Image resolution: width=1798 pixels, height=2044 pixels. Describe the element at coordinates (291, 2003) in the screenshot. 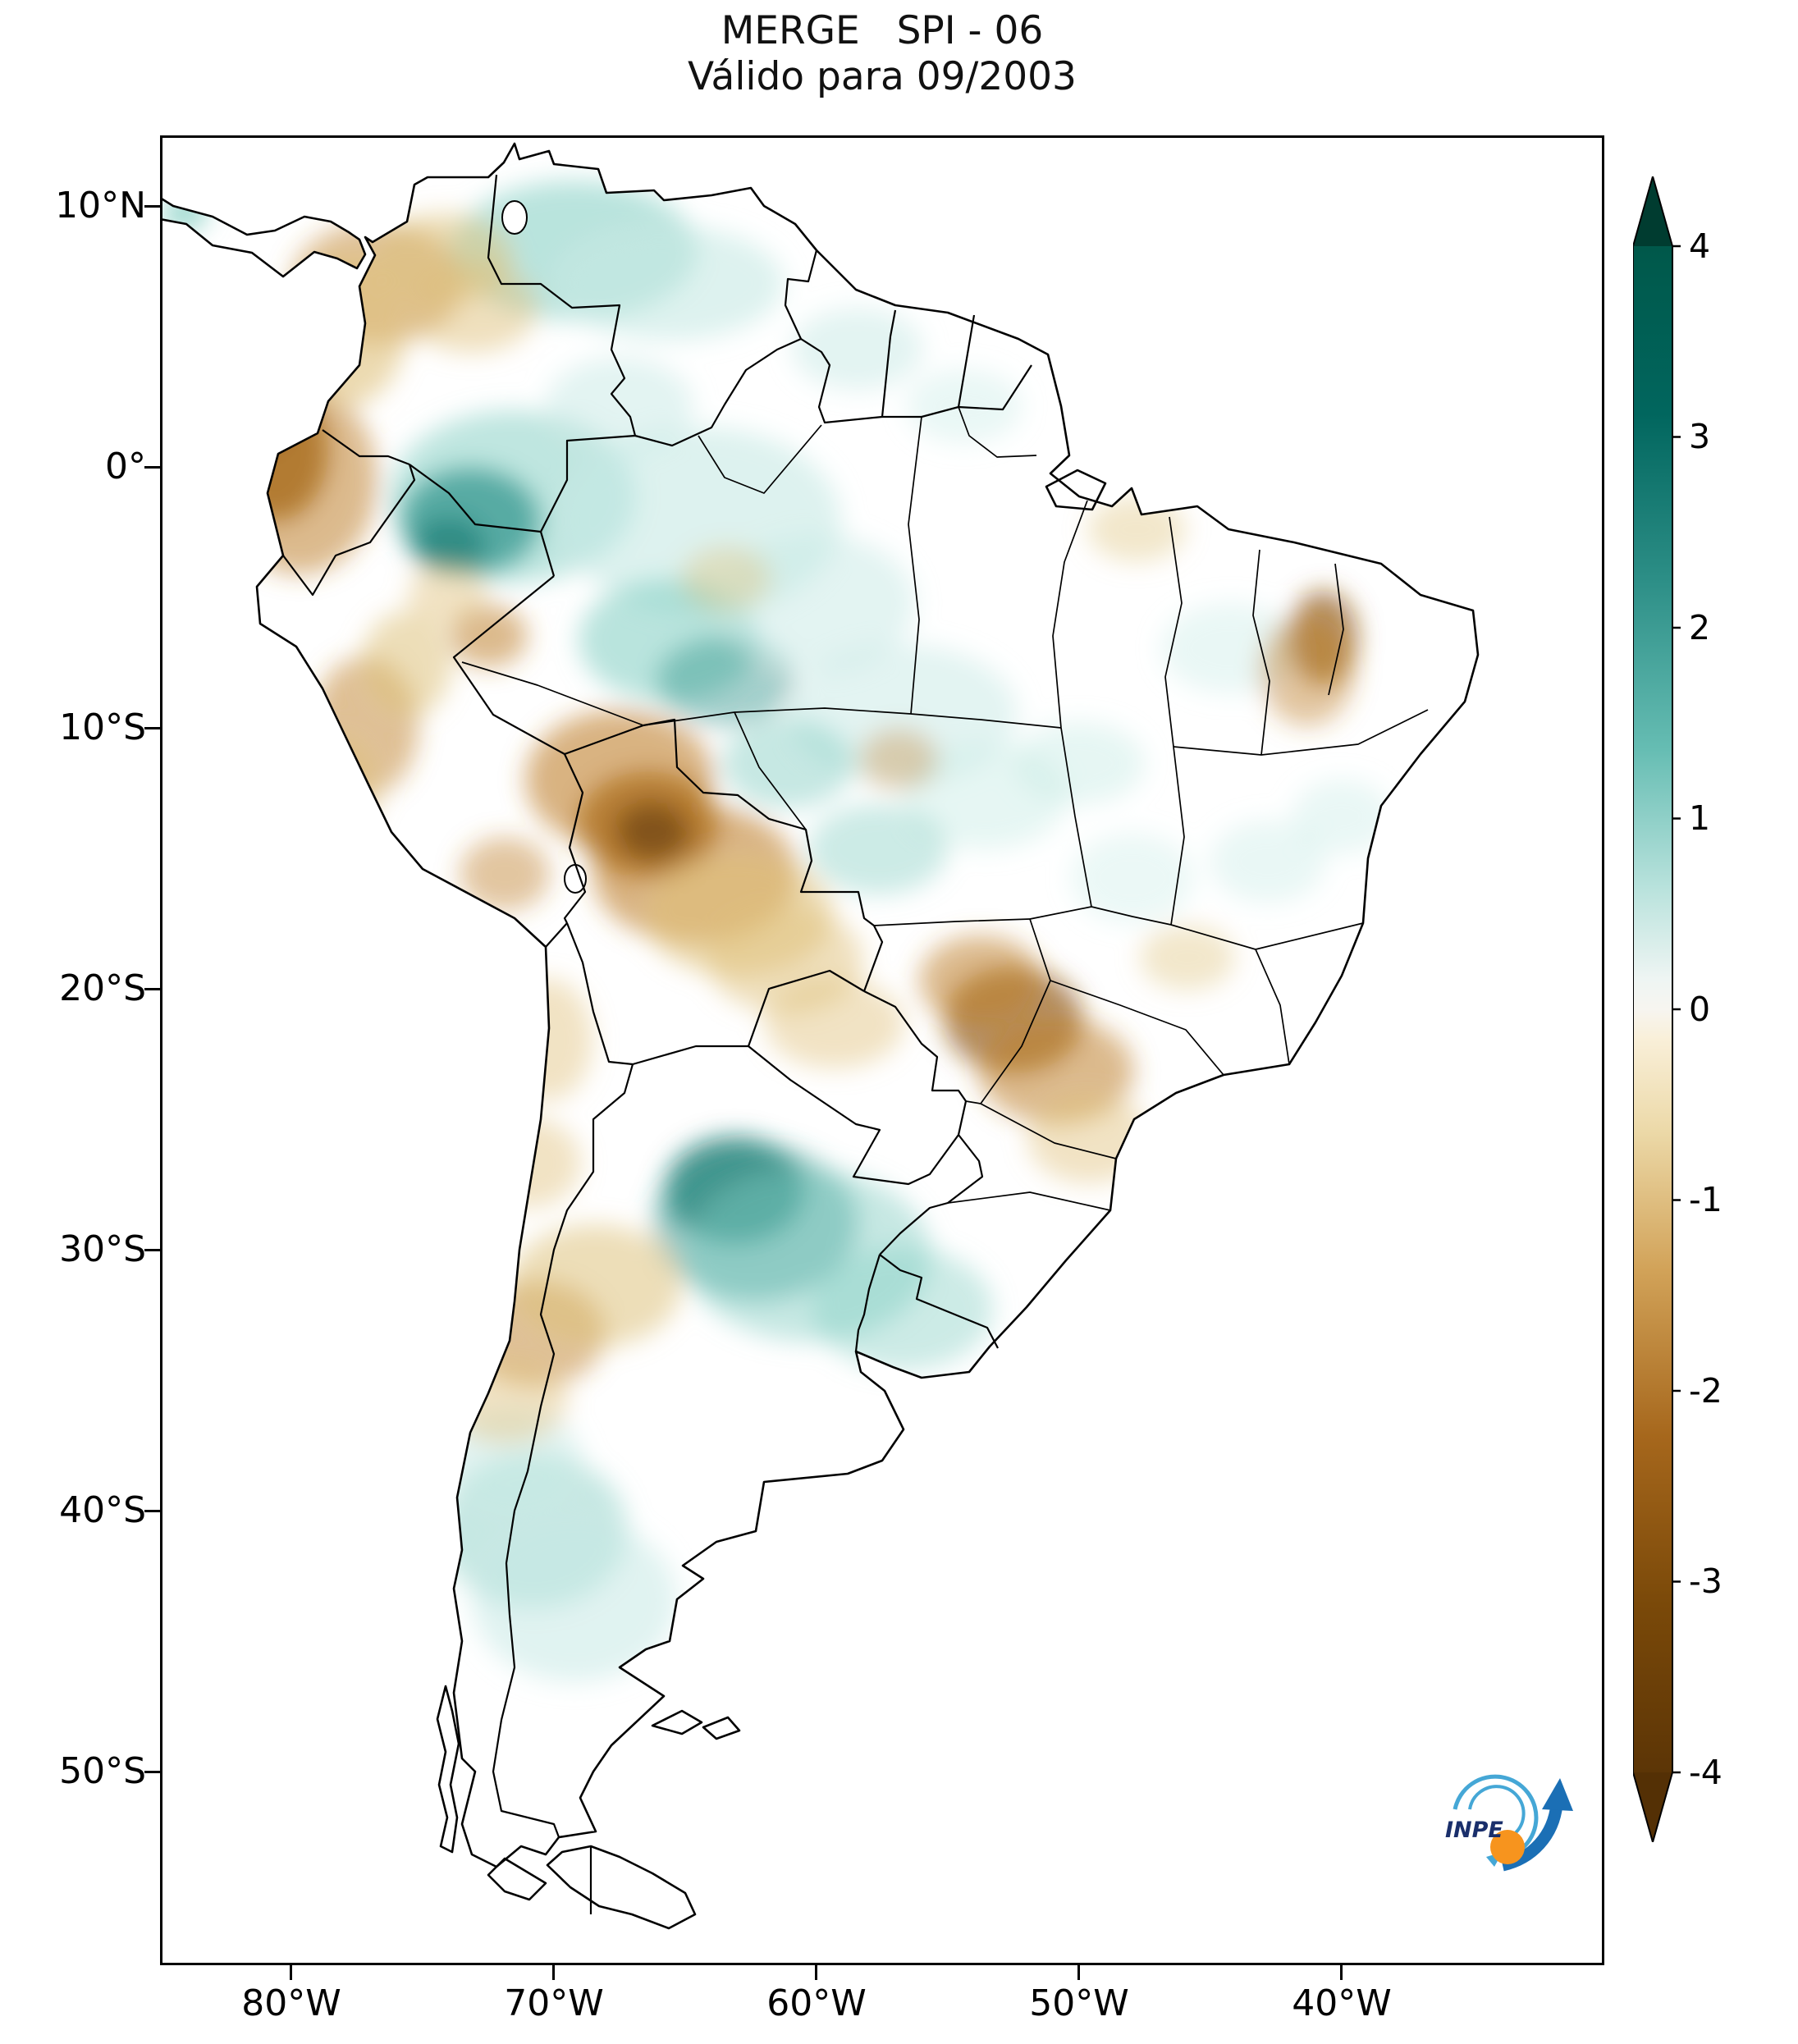

I see `lon-tick-label-80w: 80°W` at that location.